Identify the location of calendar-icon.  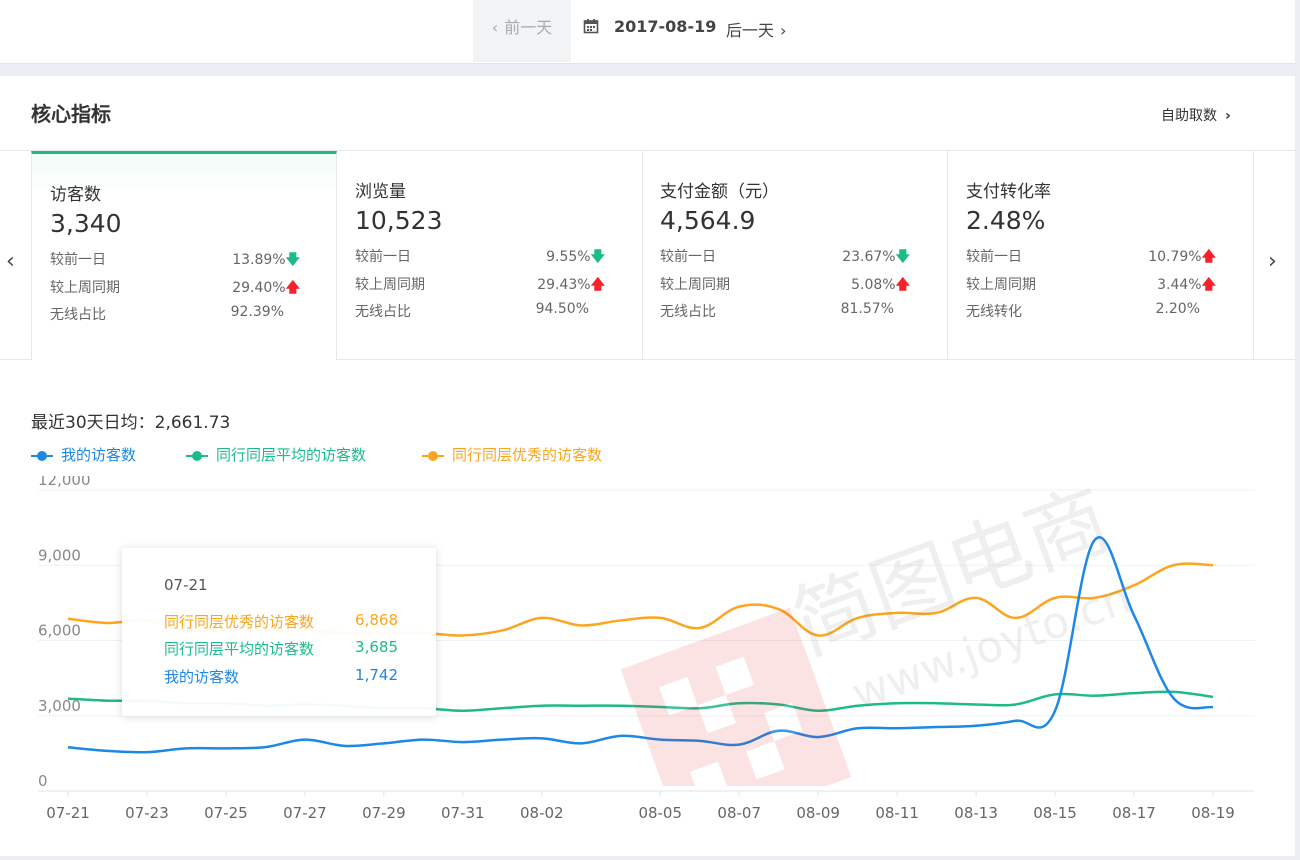
(591, 26).